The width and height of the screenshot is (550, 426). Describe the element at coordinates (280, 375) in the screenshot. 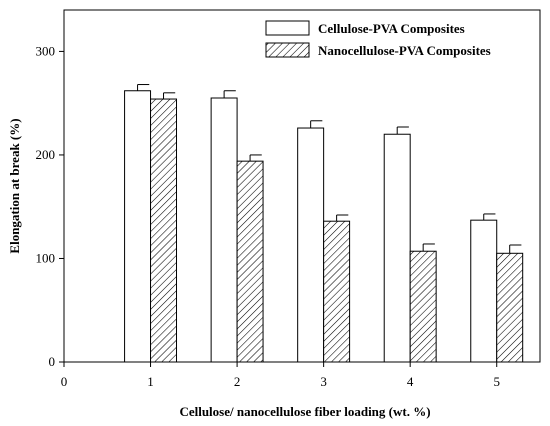

I see `x-axis: 0 1 2 3 4 5` at that location.